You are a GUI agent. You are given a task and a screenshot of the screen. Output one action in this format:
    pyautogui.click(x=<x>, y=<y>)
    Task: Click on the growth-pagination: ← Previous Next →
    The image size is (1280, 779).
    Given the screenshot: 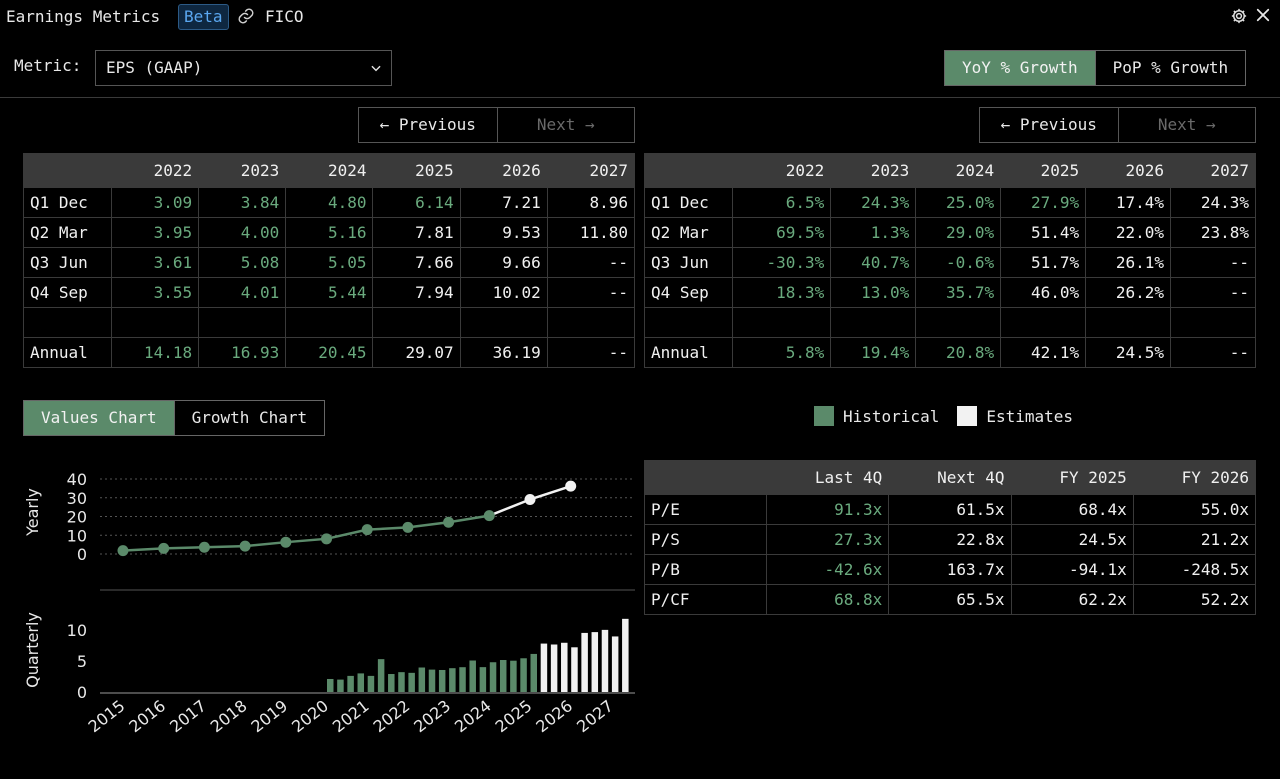 What is the action you would take?
    pyautogui.click(x=1117, y=125)
    